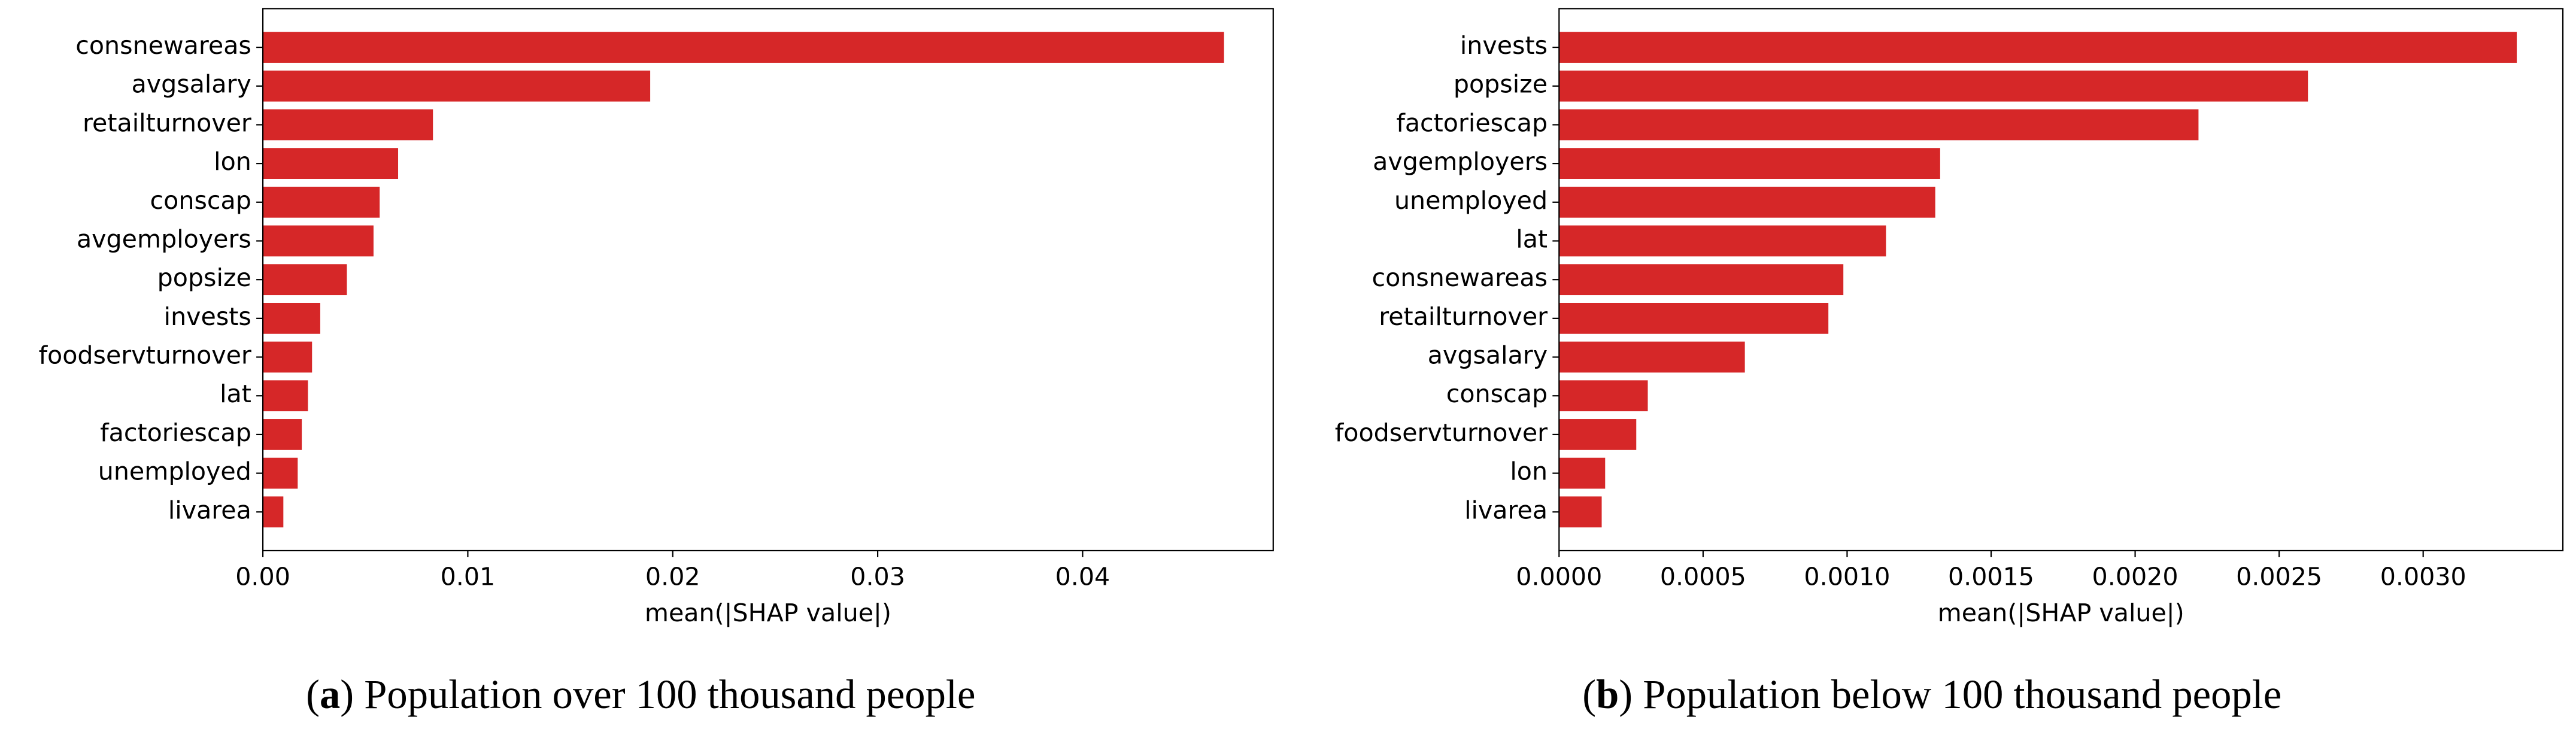 Image resolution: width=2576 pixels, height=735 pixels. What do you see at coordinates (2279, 577) in the screenshot?
I see `x-tick-label: 0.0025` at bounding box center [2279, 577].